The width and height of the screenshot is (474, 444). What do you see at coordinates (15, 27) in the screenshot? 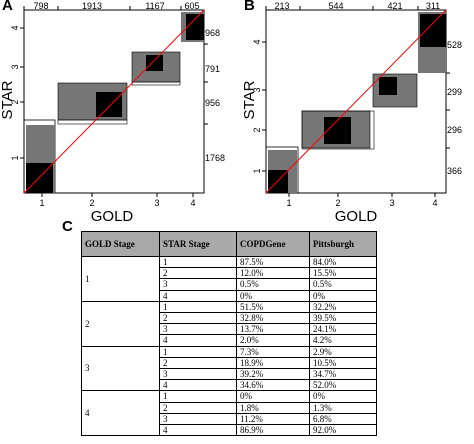
I see `y-tick-a-4: 4` at bounding box center [15, 27].